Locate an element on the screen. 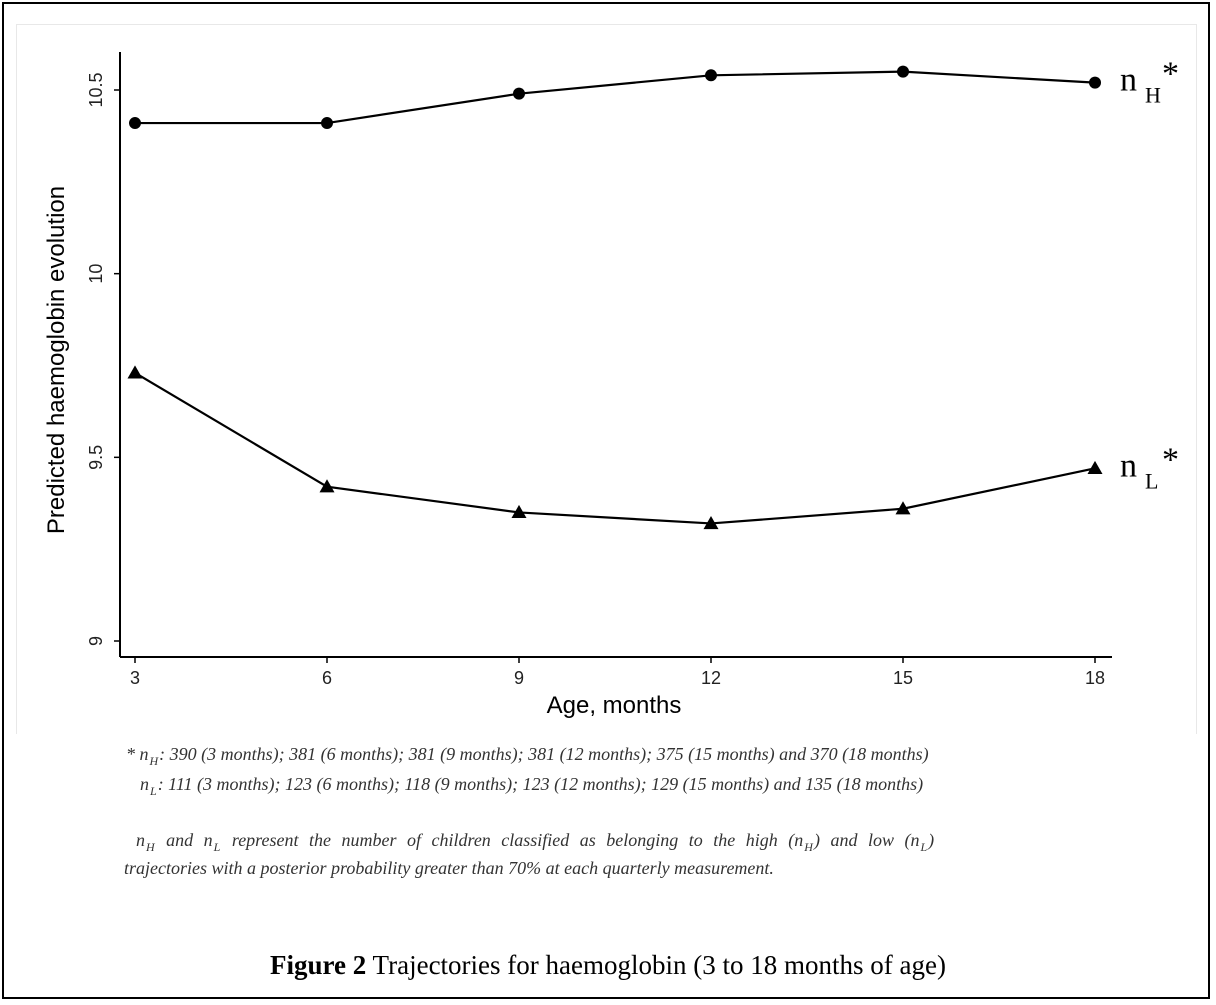  x-ticks: 3 6 9 12 15 18 is located at coordinates (617, 672).